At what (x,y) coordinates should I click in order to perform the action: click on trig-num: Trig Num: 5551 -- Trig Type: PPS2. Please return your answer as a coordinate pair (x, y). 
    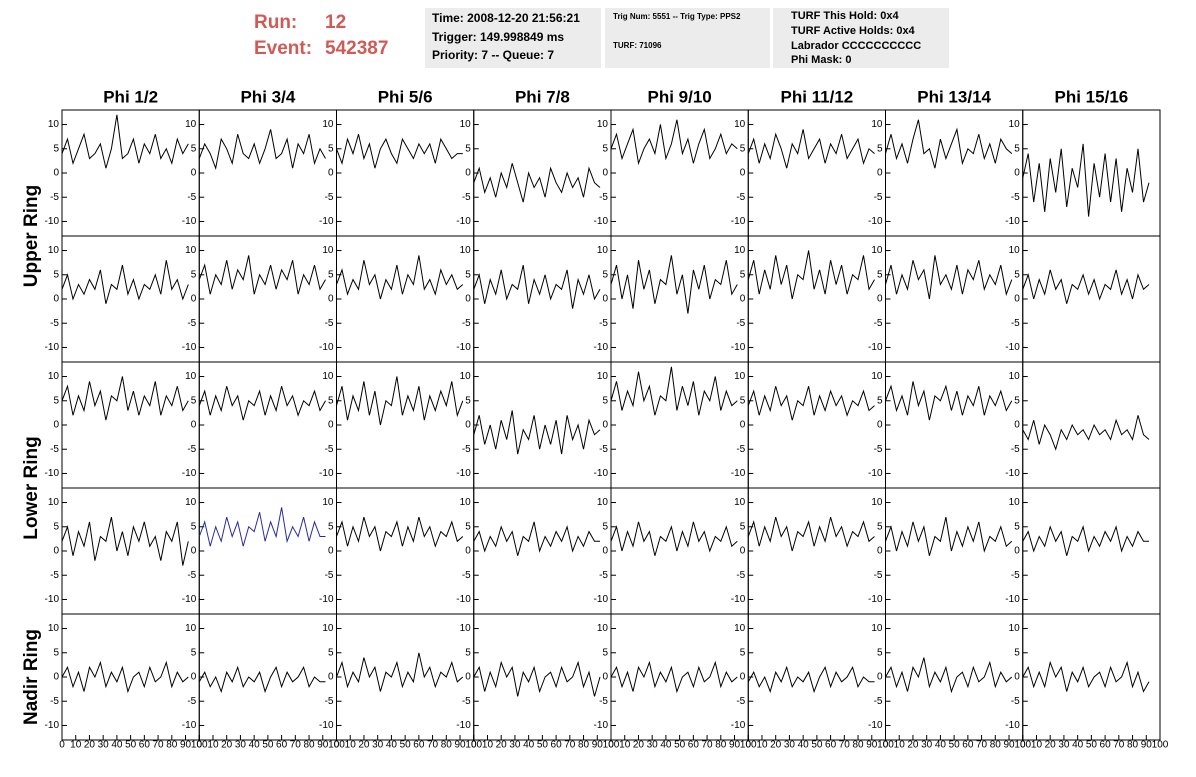
    Looking at the image, I should click on (677, 16).